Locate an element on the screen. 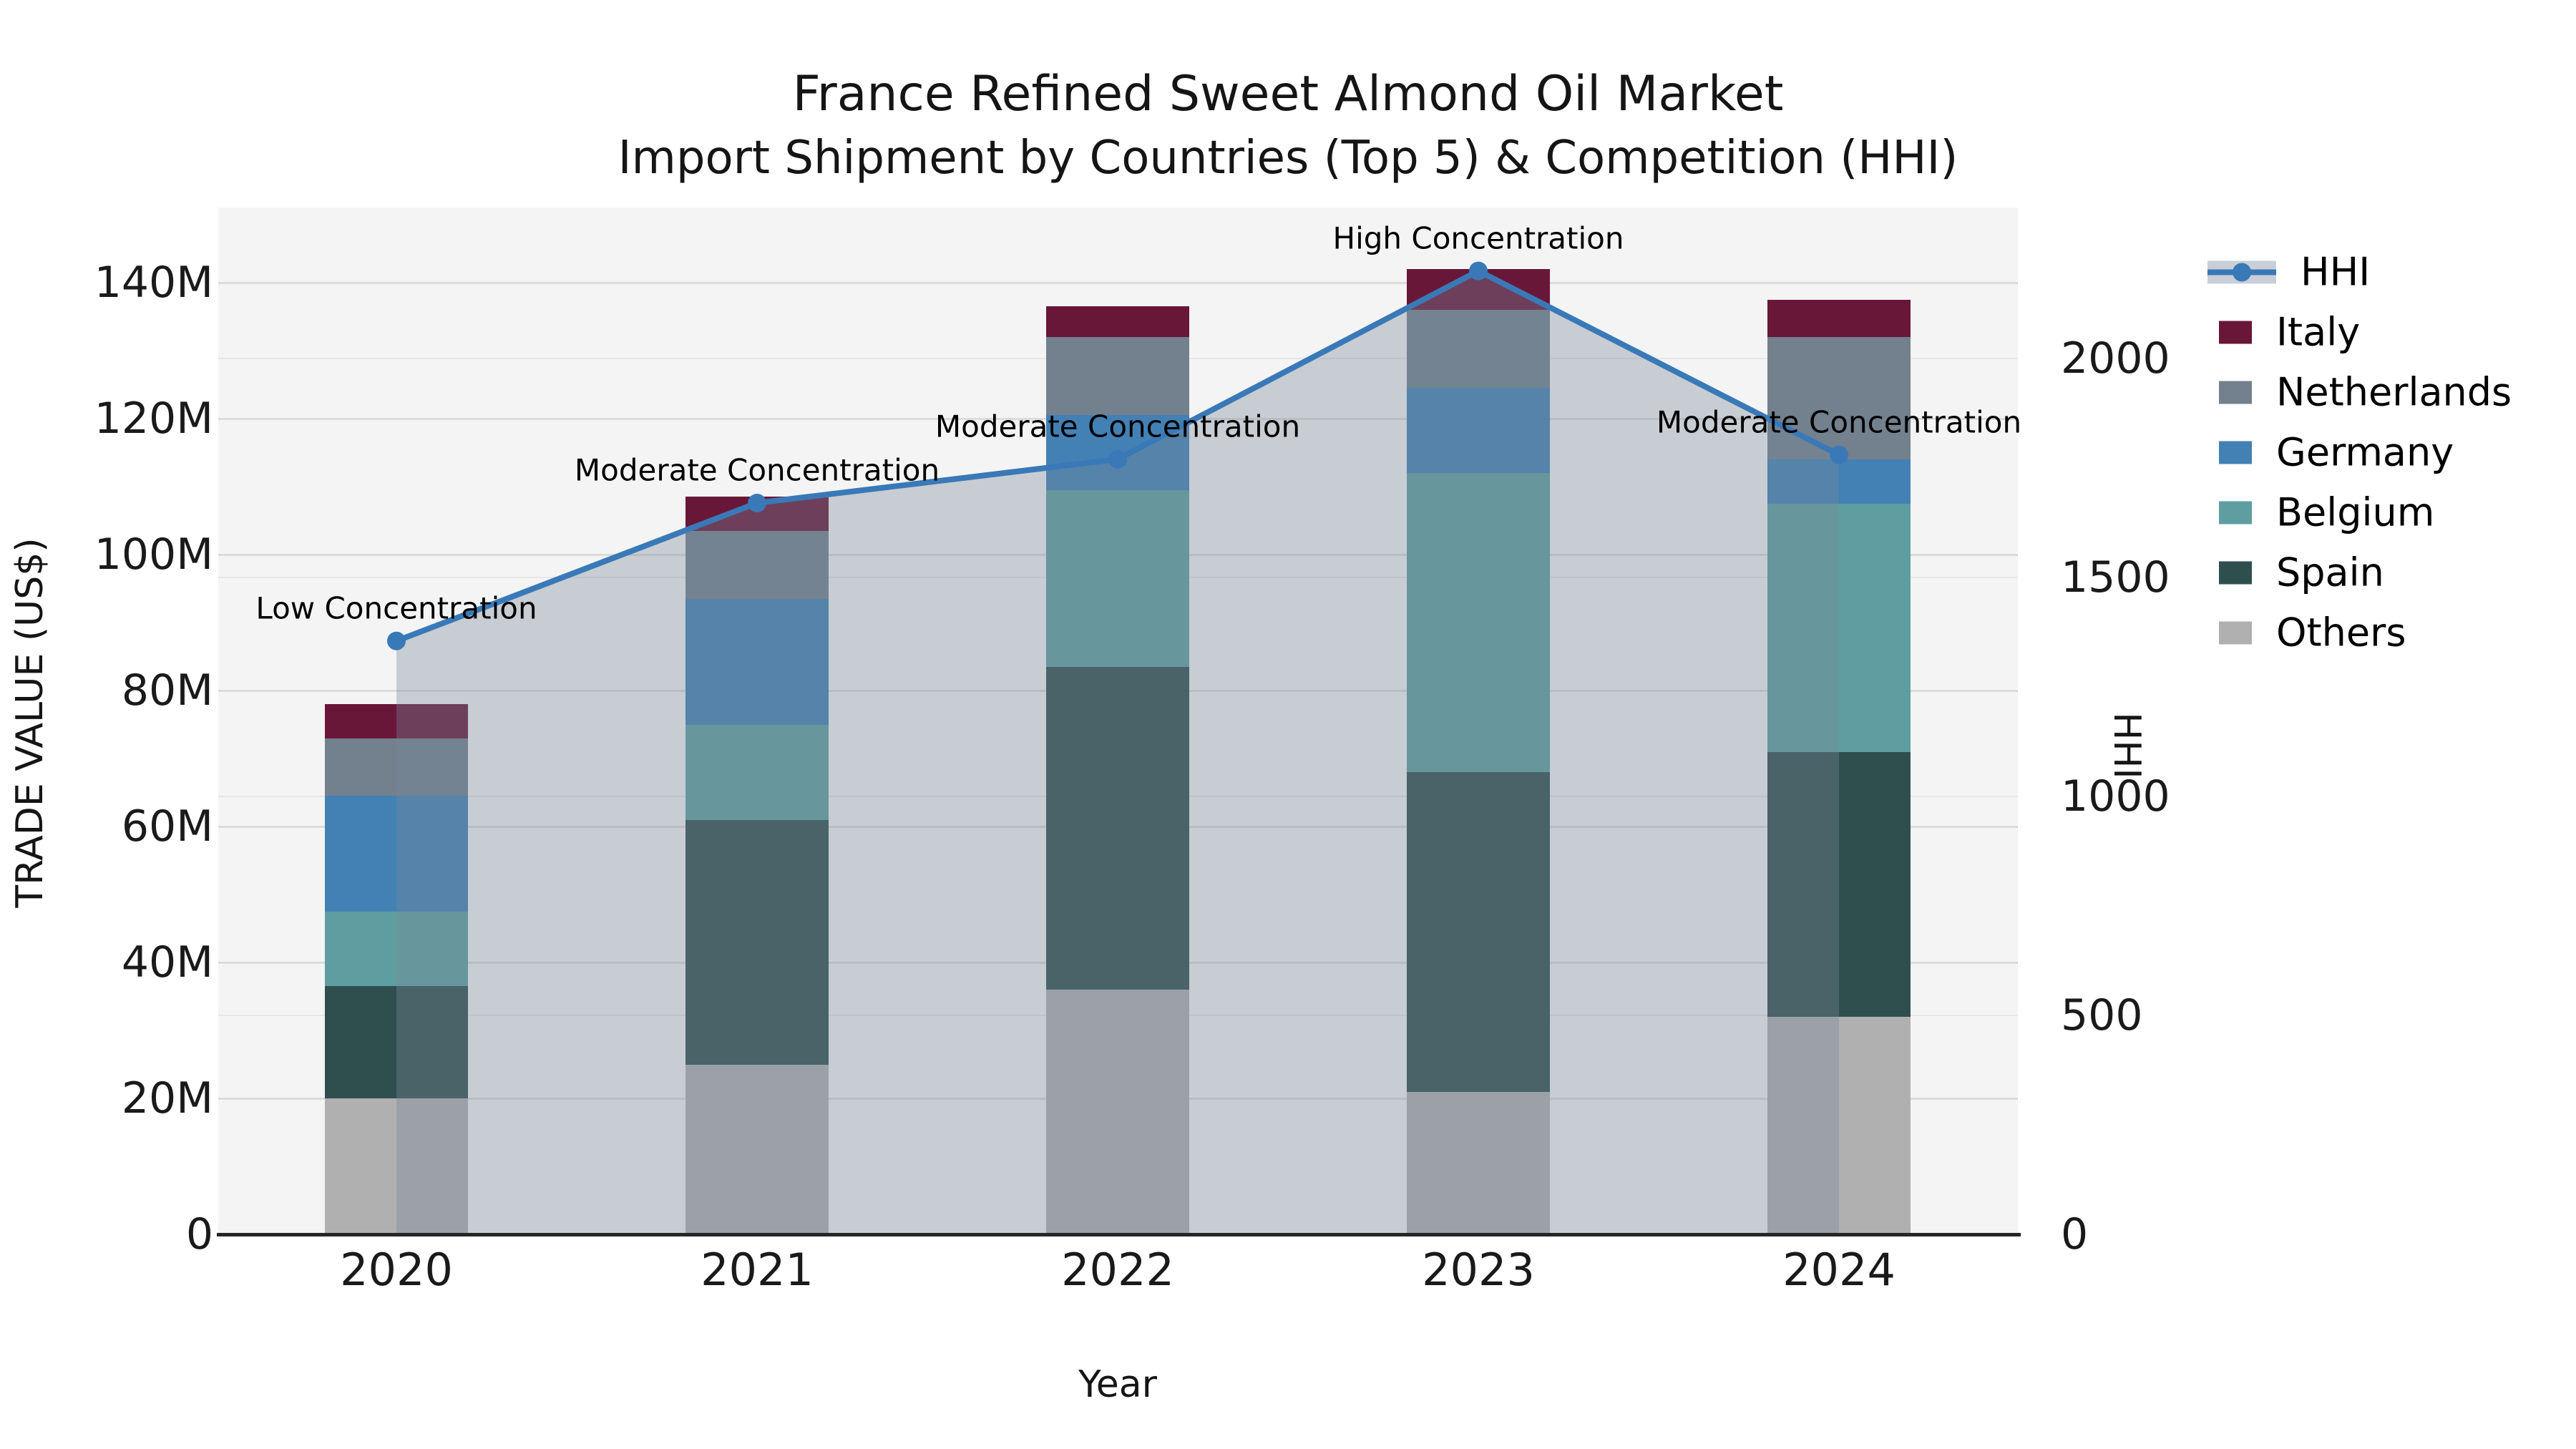  chart-title-line1: France Refined Sweet Almond Oil Market is located at coordinates (1288, 94).